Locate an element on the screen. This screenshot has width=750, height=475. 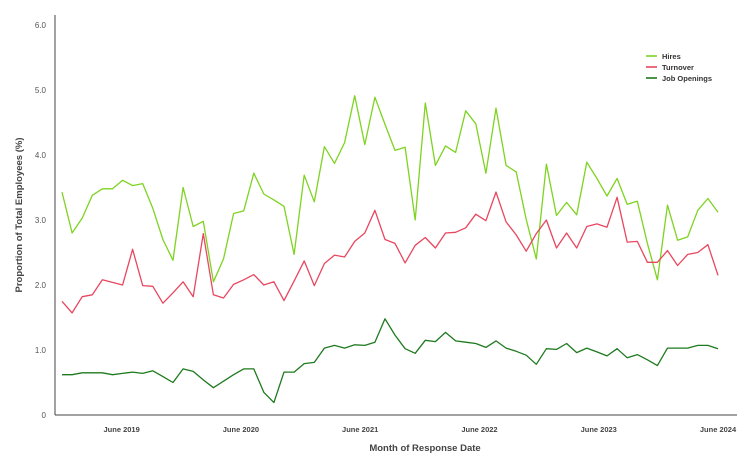
y-tick-label: 4.0 is located at coordinates (41, 155).